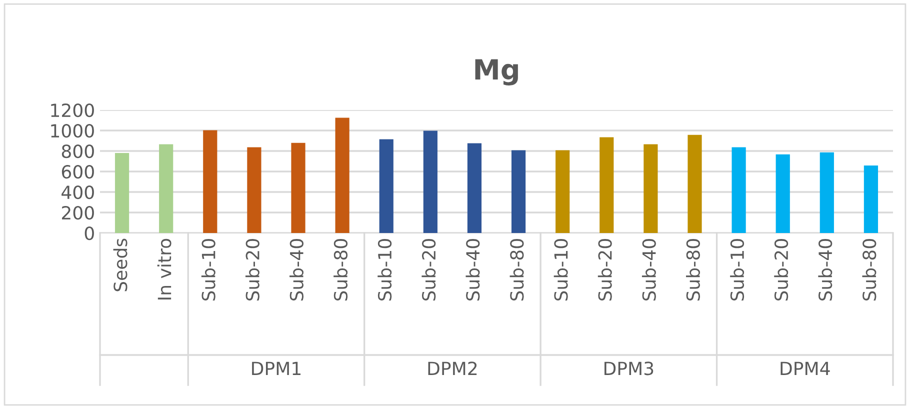 The height and width of the screenshot is (409, 910). I want to click on text: DPM2, so click(452, 368).